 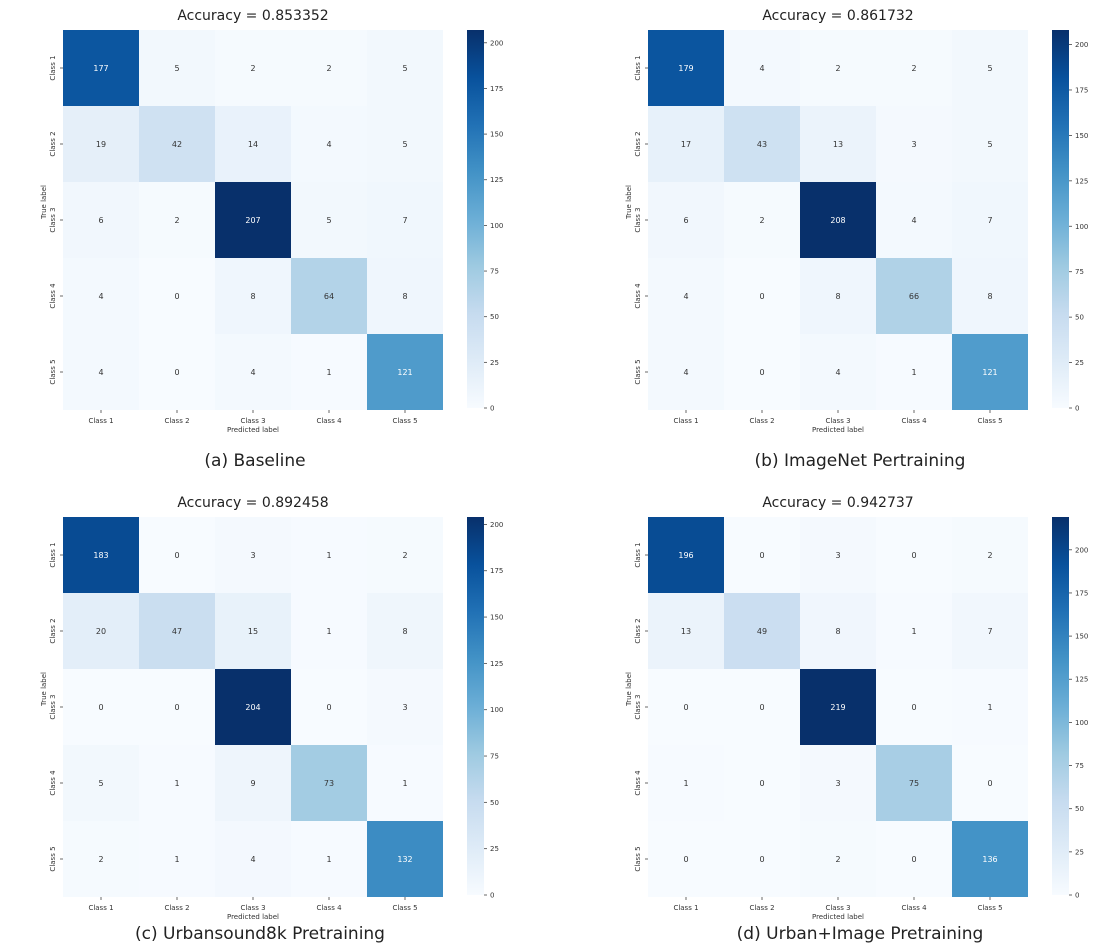 I want to click on y-tick-label: Class 4, so click(x=53, y=783).